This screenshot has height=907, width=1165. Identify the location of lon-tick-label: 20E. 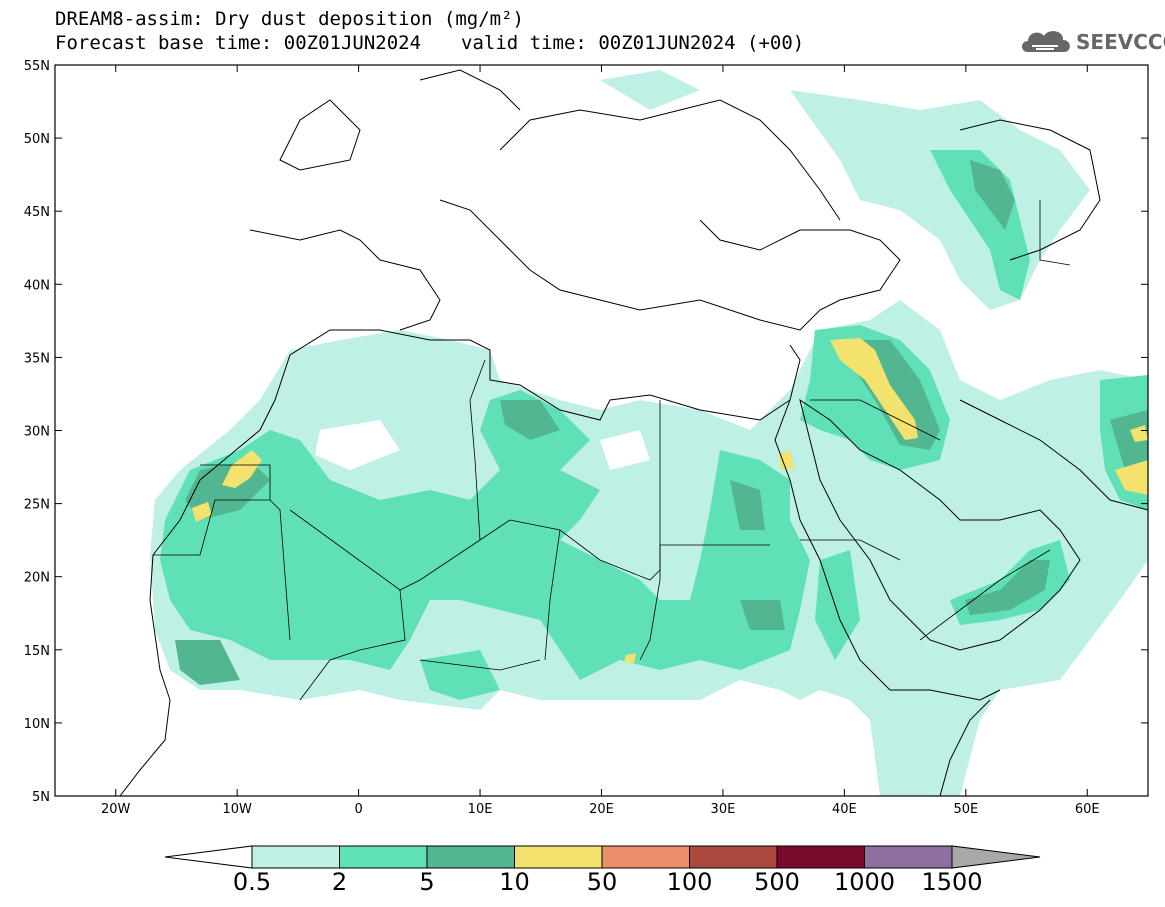
(601, 809).